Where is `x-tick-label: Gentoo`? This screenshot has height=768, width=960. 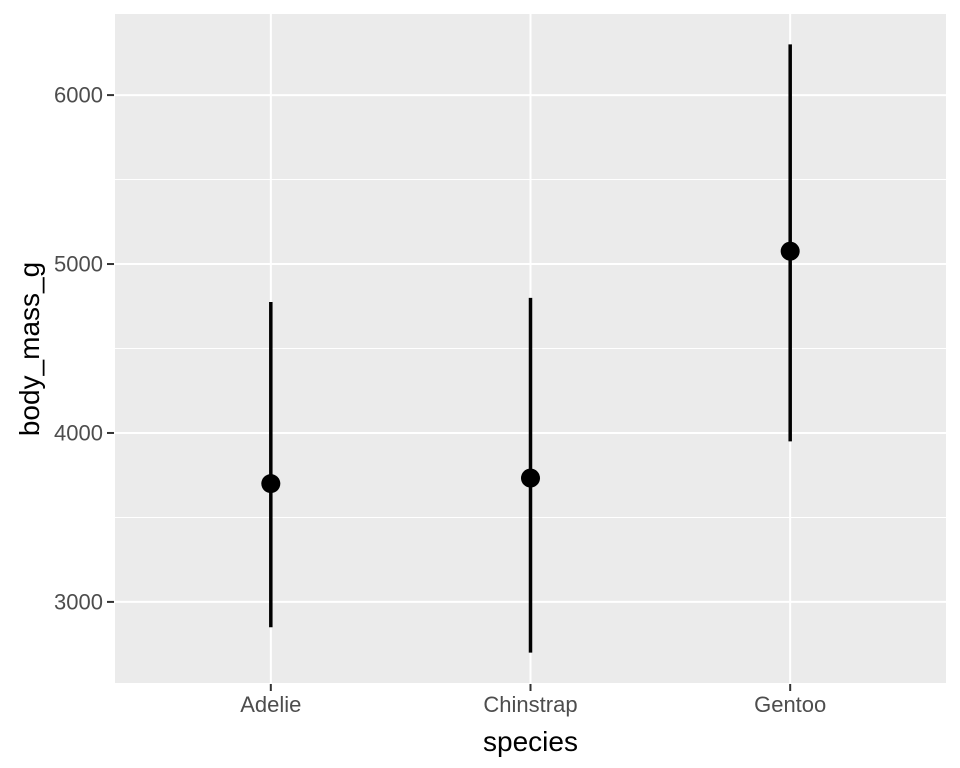
x-tick-label: Gentoo is located at coordinates (790, 704).